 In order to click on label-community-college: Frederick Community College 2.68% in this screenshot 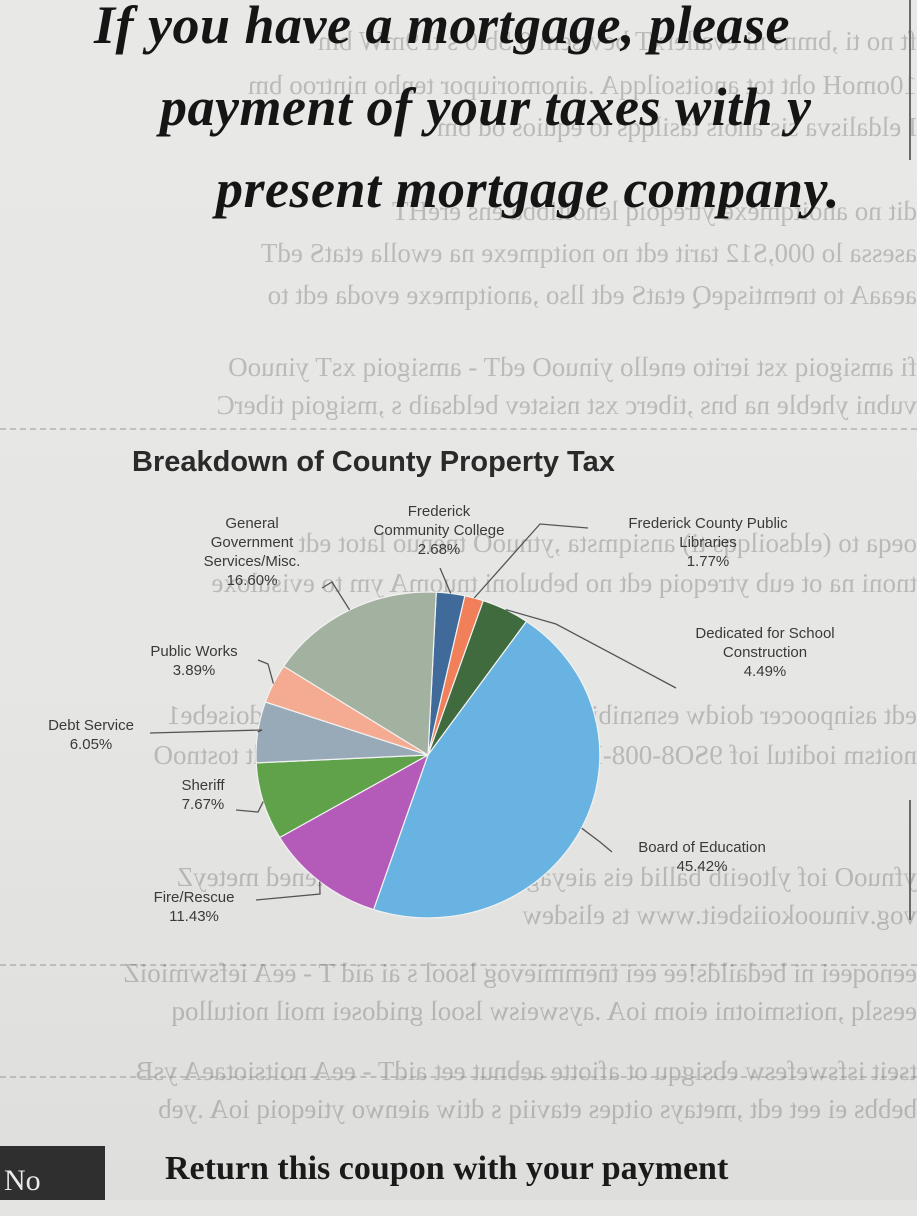, I will do `click(439, 530)`.